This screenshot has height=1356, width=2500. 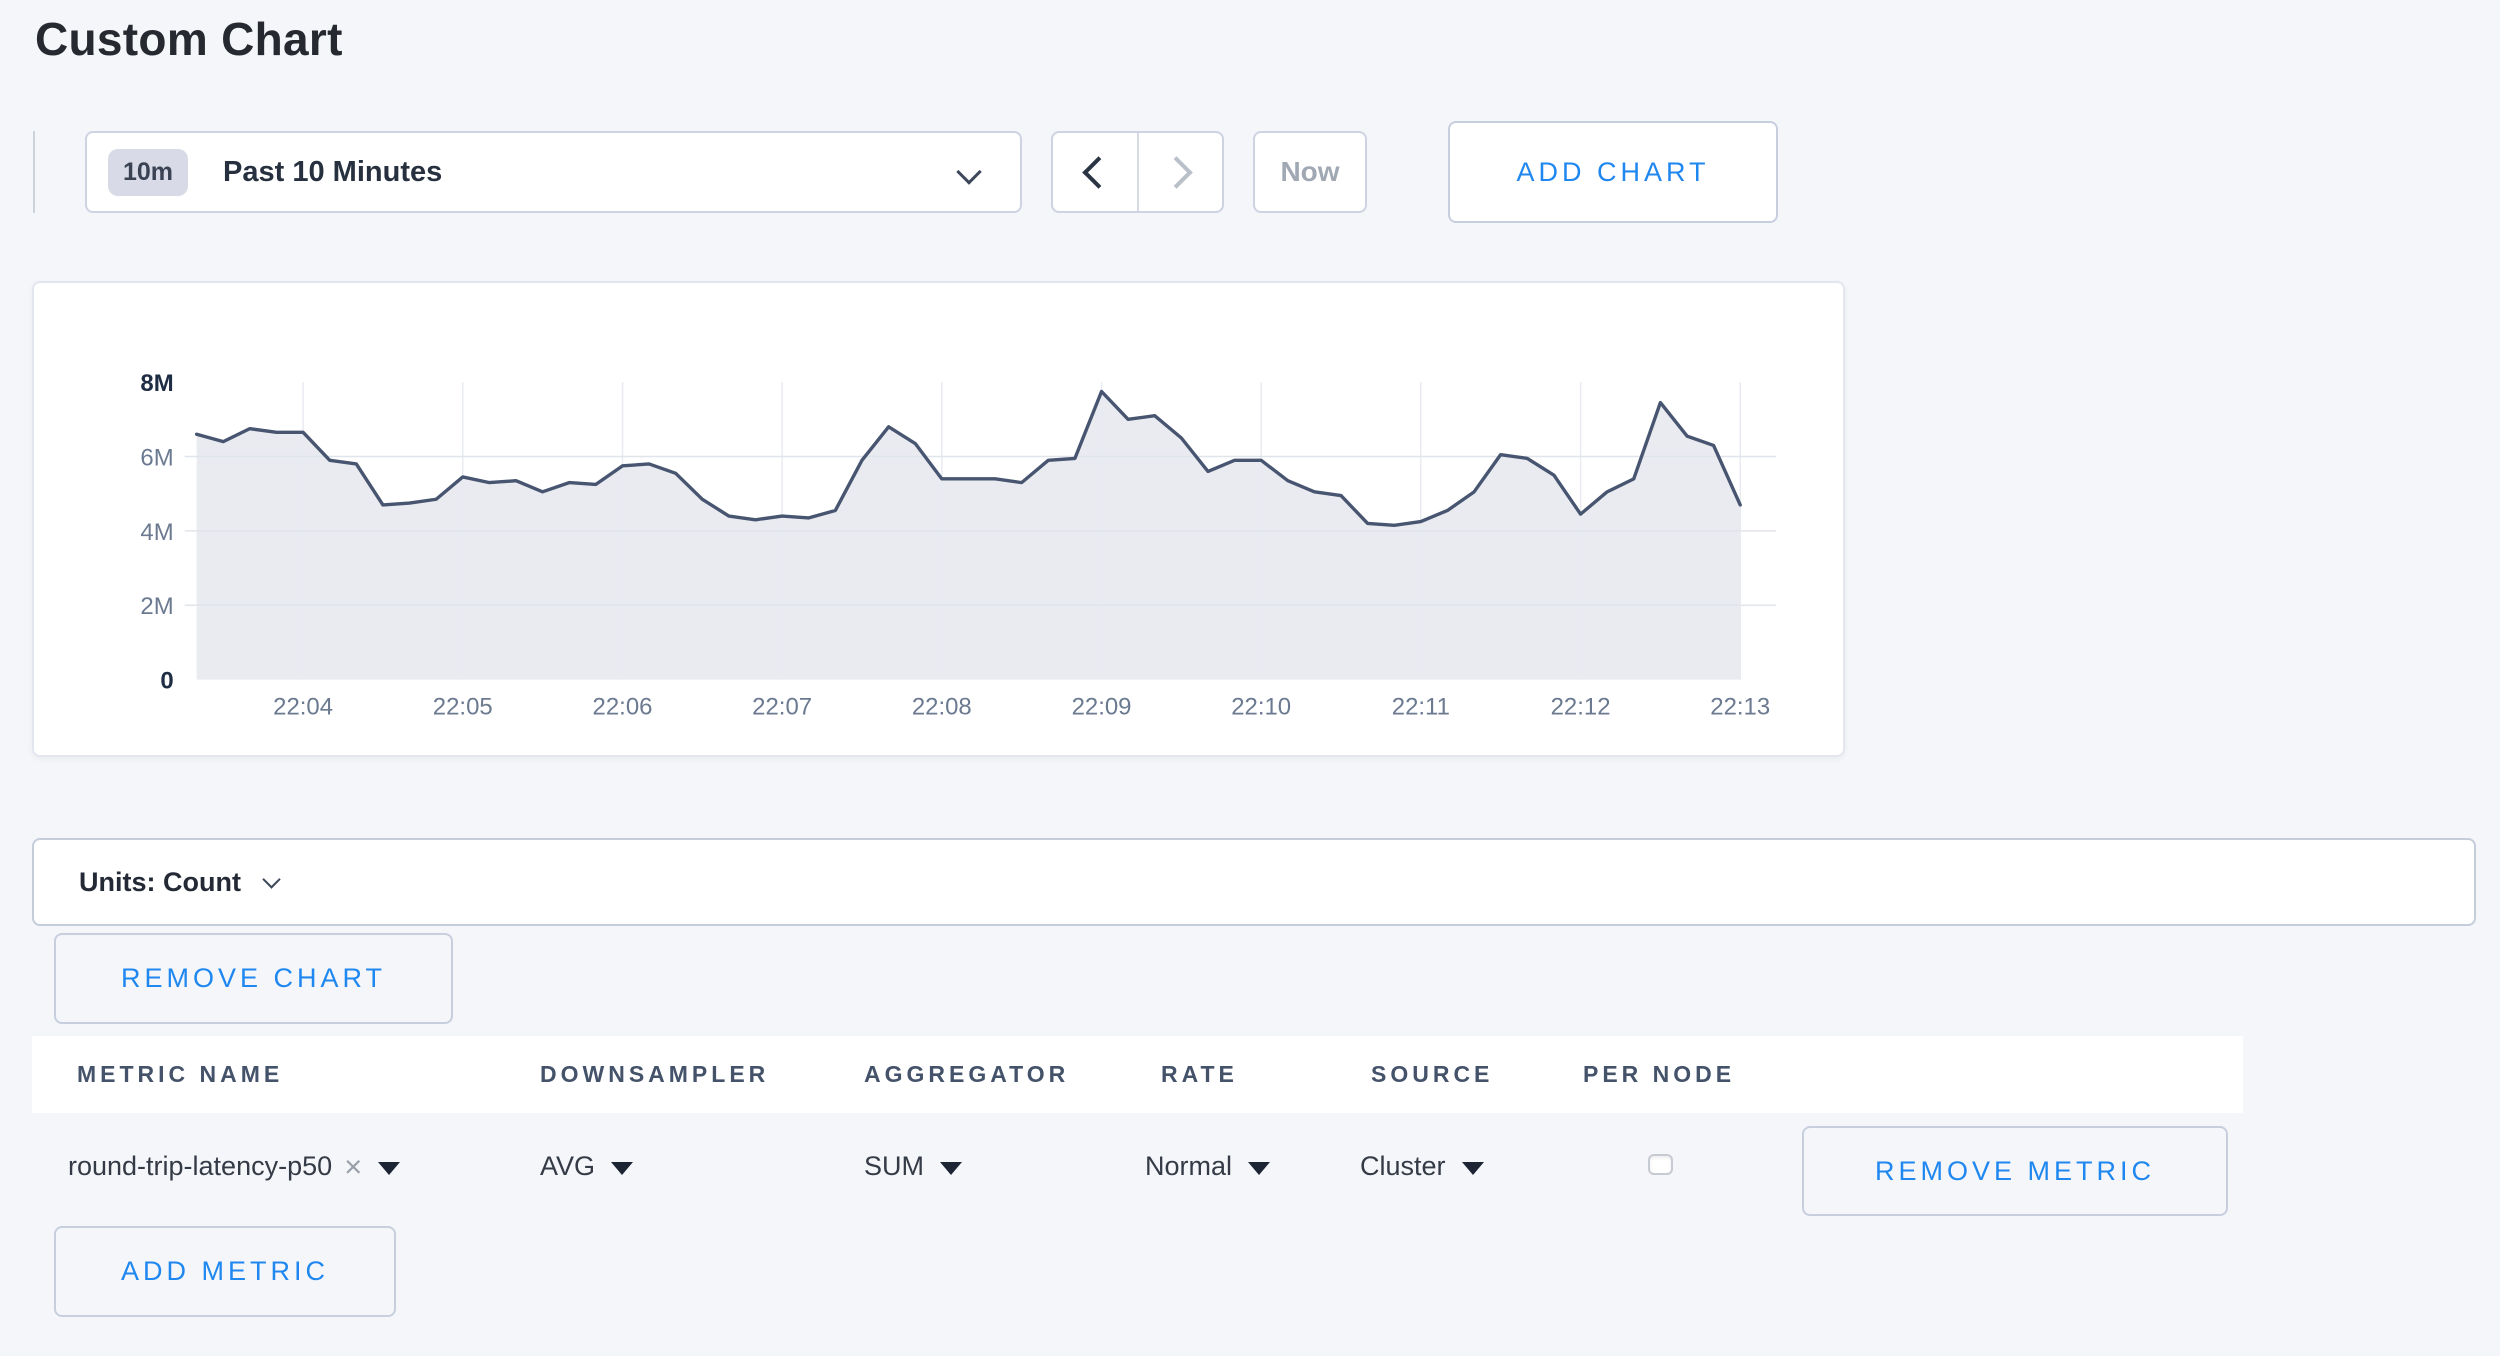 I want to click on downsampler-value: AVG, so click(x=568, y=1166).